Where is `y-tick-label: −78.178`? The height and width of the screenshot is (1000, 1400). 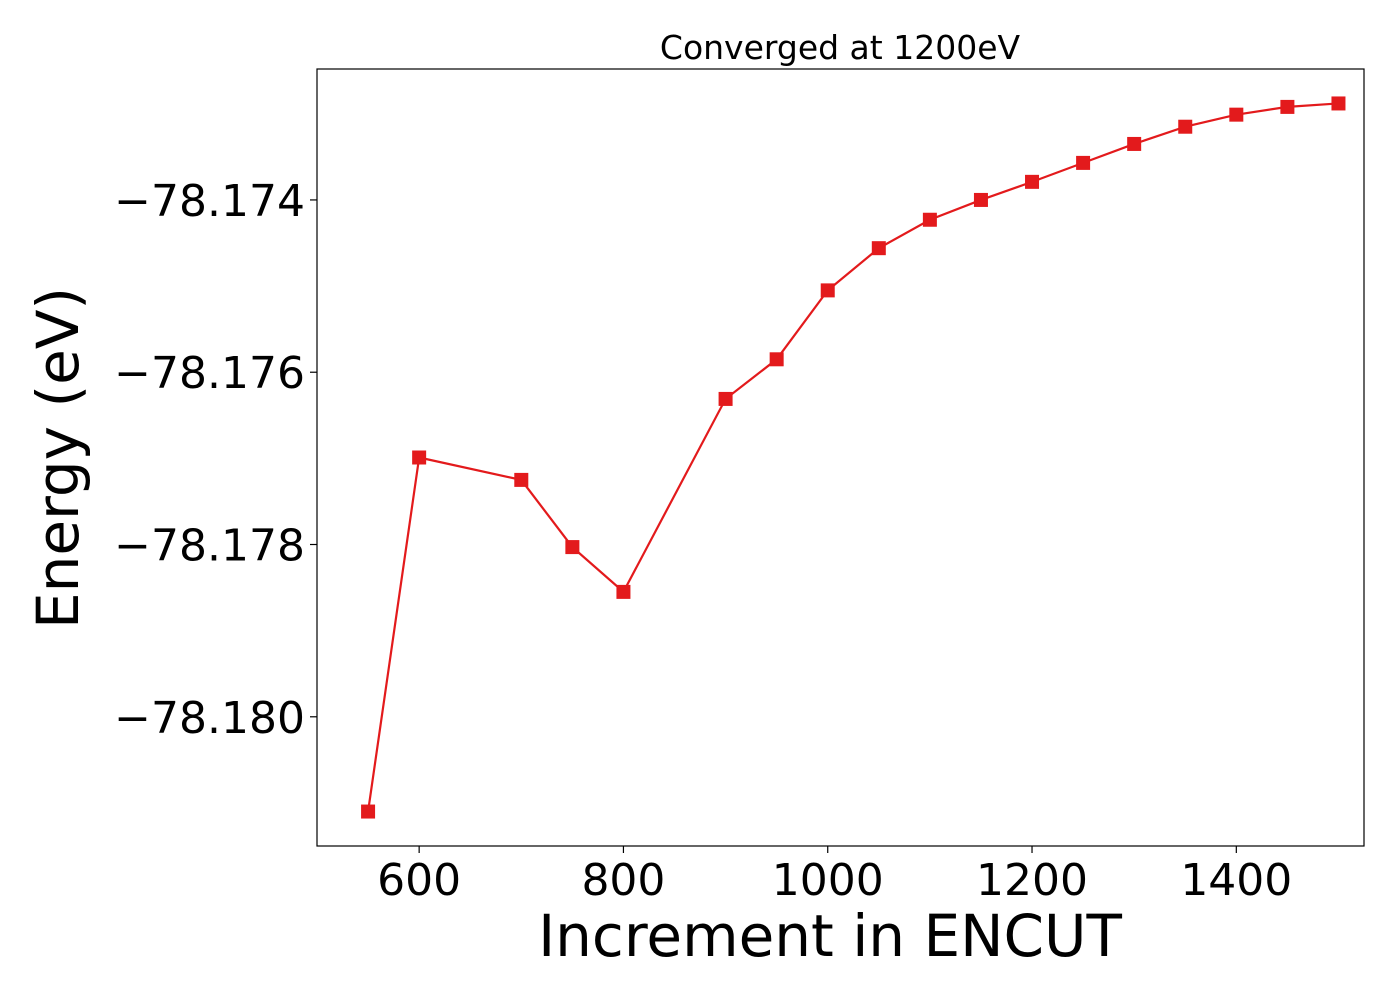 y-tick-label: −78.178 is located at coordinates (209, 546).